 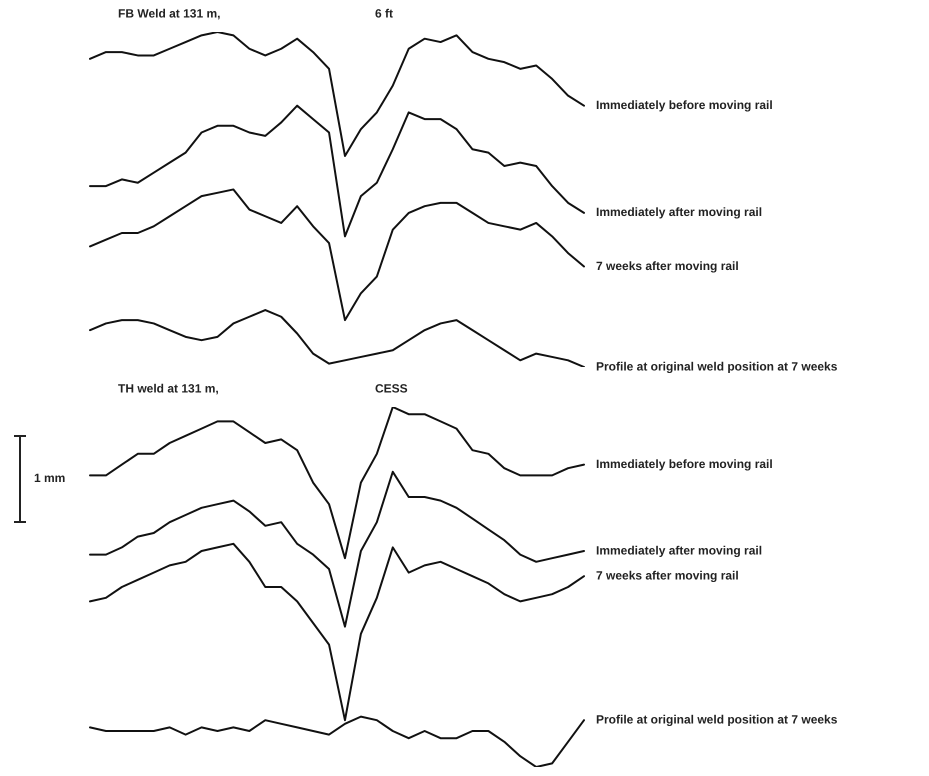 I want to click on chart-subtitle: CESS, so click(x=391, y=388).